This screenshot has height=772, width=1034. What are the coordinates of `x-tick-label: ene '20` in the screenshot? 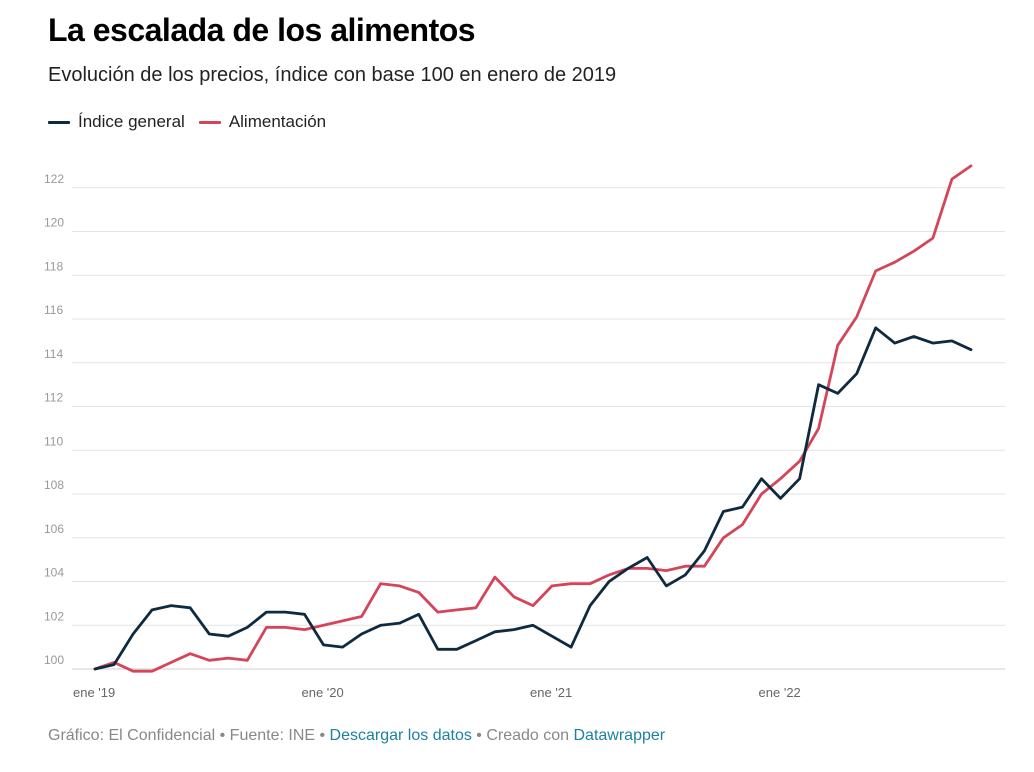 It's located at (323, 692).